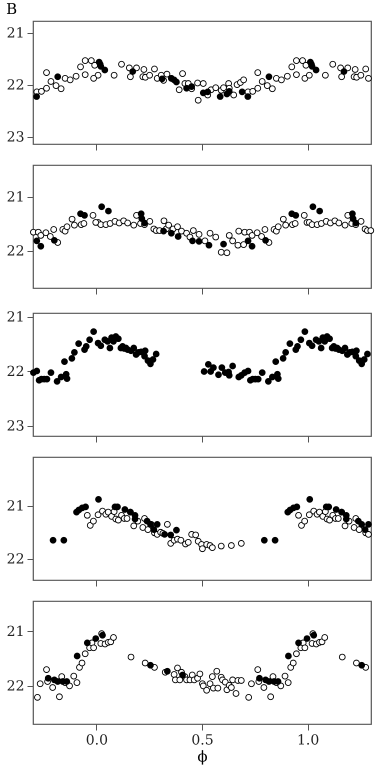 Image resolution: width=386 pixels, height=781 pixels. What do you see at coordinates (308, 740) in the screenshot?
I see `x-tick-label: 1.0` at bounding box center [308, 740].